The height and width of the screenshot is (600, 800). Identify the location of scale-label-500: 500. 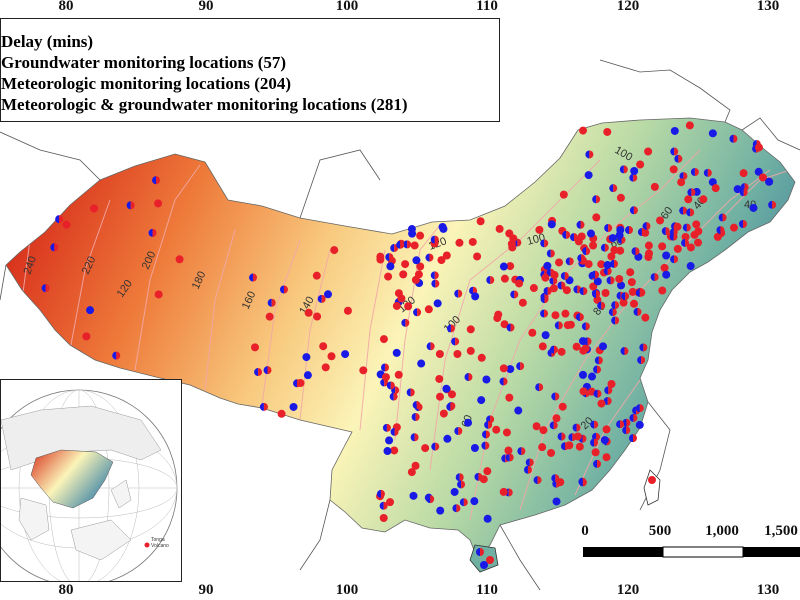
(660, 531).